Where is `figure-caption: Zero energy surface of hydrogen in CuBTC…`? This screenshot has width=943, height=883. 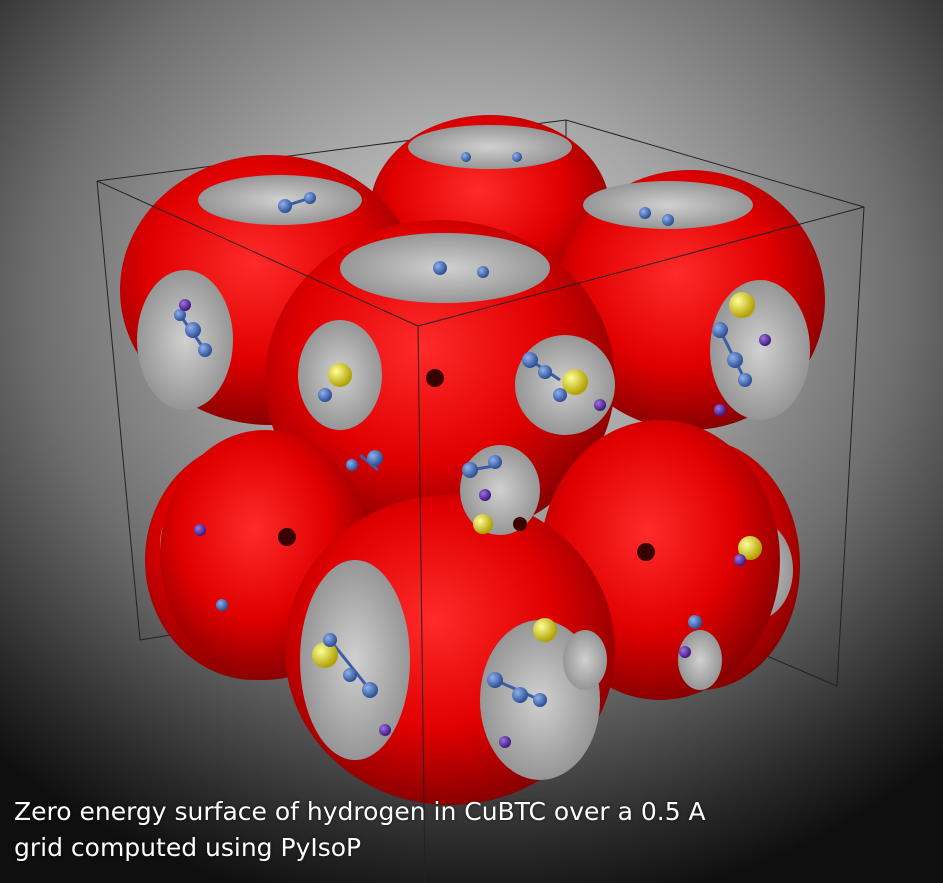
figure-caption: Zero energy surface of hydrogen in CuBTC… is located at coordinates (464, 830).